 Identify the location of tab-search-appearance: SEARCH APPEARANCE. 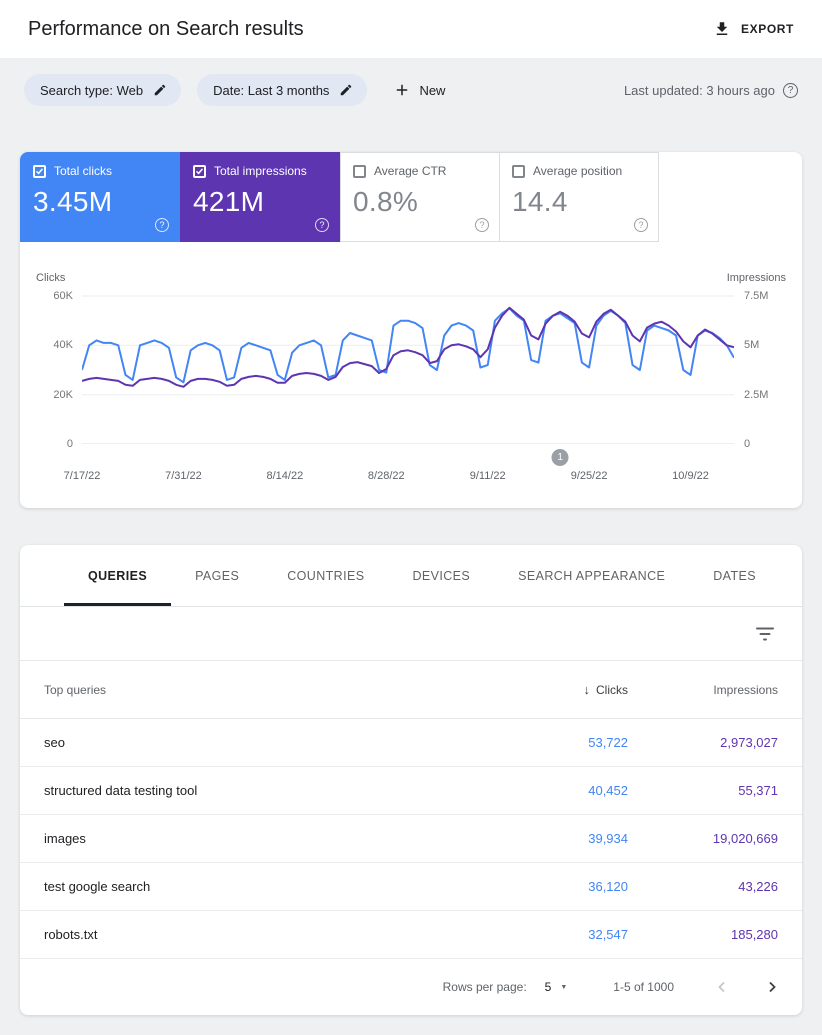
(592, 575).